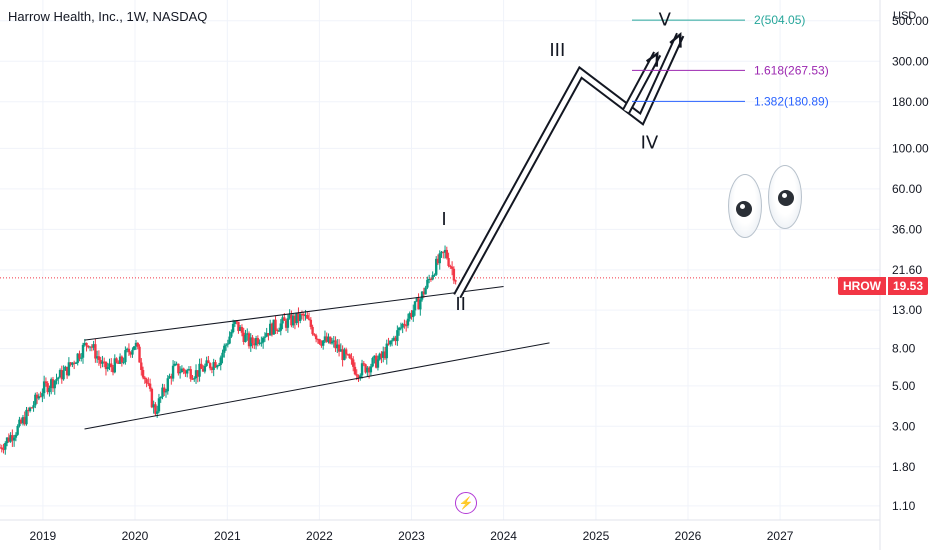  Describe the element at coordinates (779, 20) in the screenshot. I see `fib-level-label: 2(504.05)` at that location.